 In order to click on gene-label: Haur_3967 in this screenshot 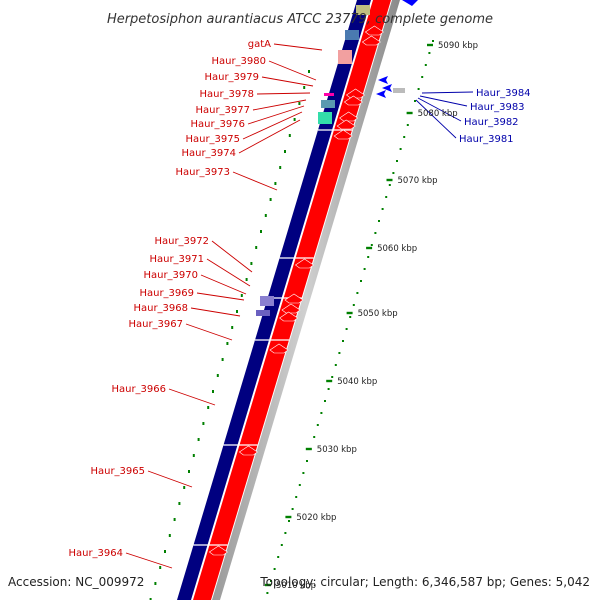, I will do `click(155, 324)`.